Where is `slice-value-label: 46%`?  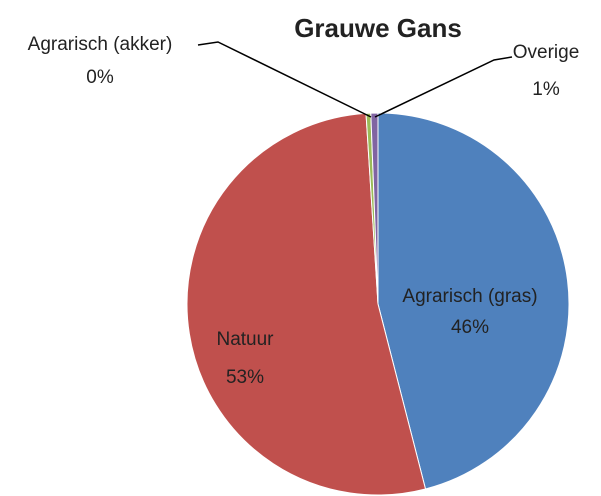
slice-value-label: 46% is located at coordinates (470, 327).